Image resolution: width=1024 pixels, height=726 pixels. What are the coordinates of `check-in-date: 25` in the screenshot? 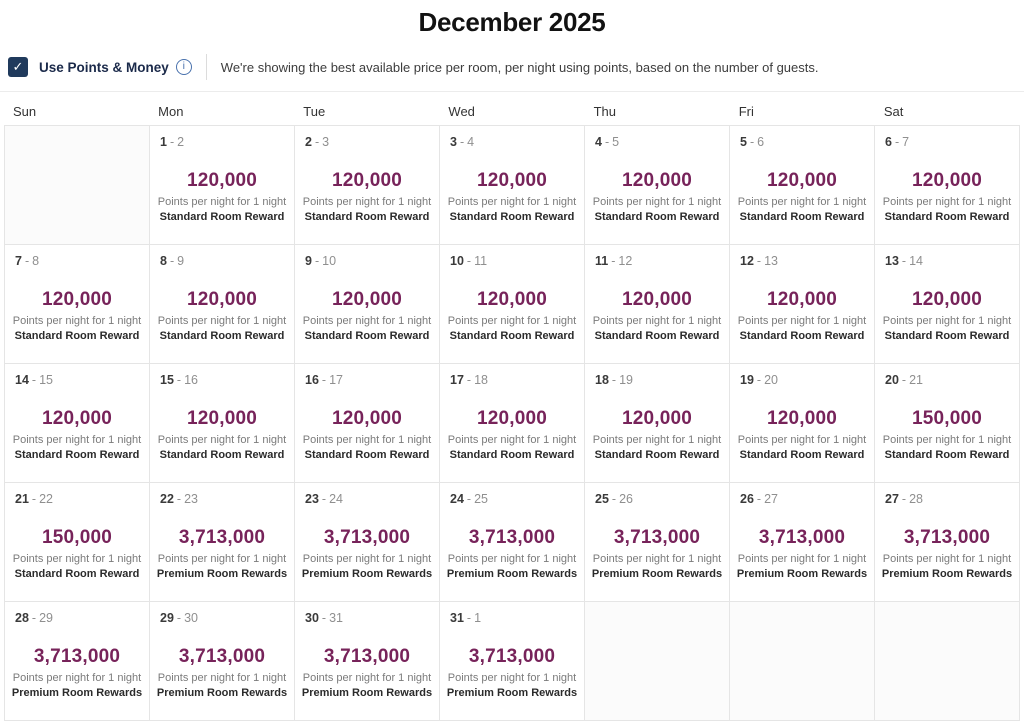 It's located at (602, 499).